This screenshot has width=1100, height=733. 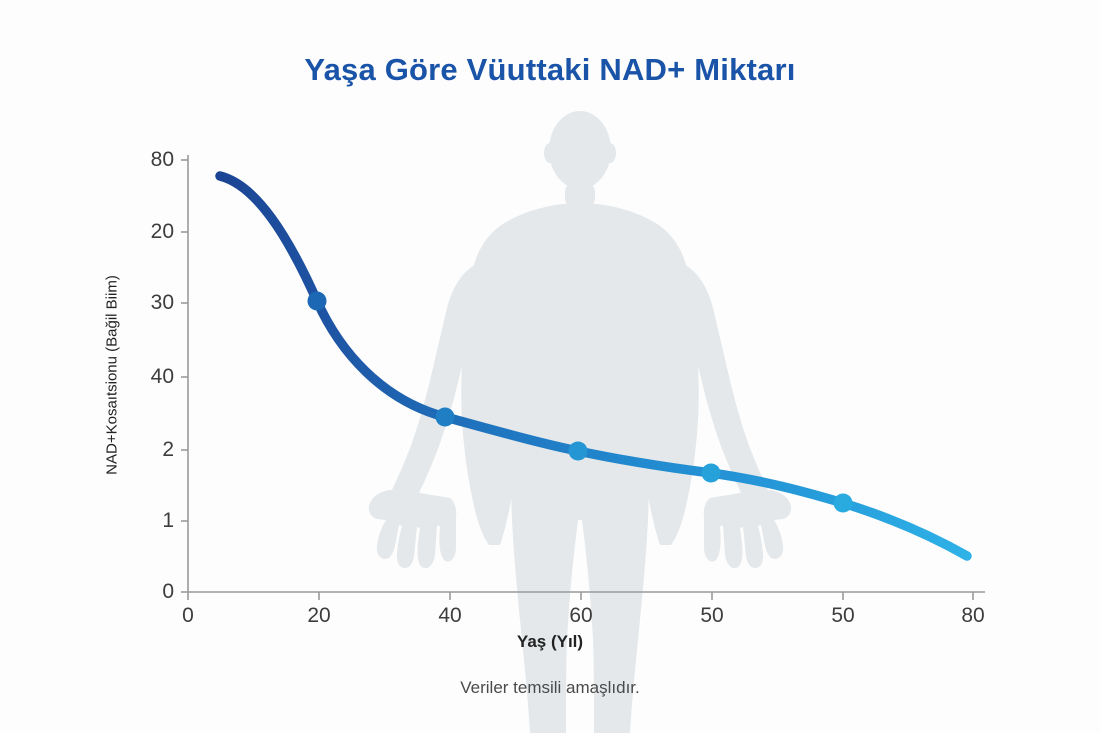 I want to click on x-axis-ticks, so click(x=580, y=596).